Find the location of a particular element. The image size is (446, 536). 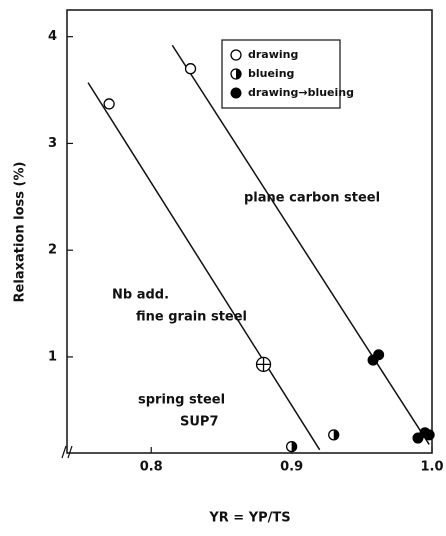

y-tick-label: 2 is located at coordinates (52, 250).